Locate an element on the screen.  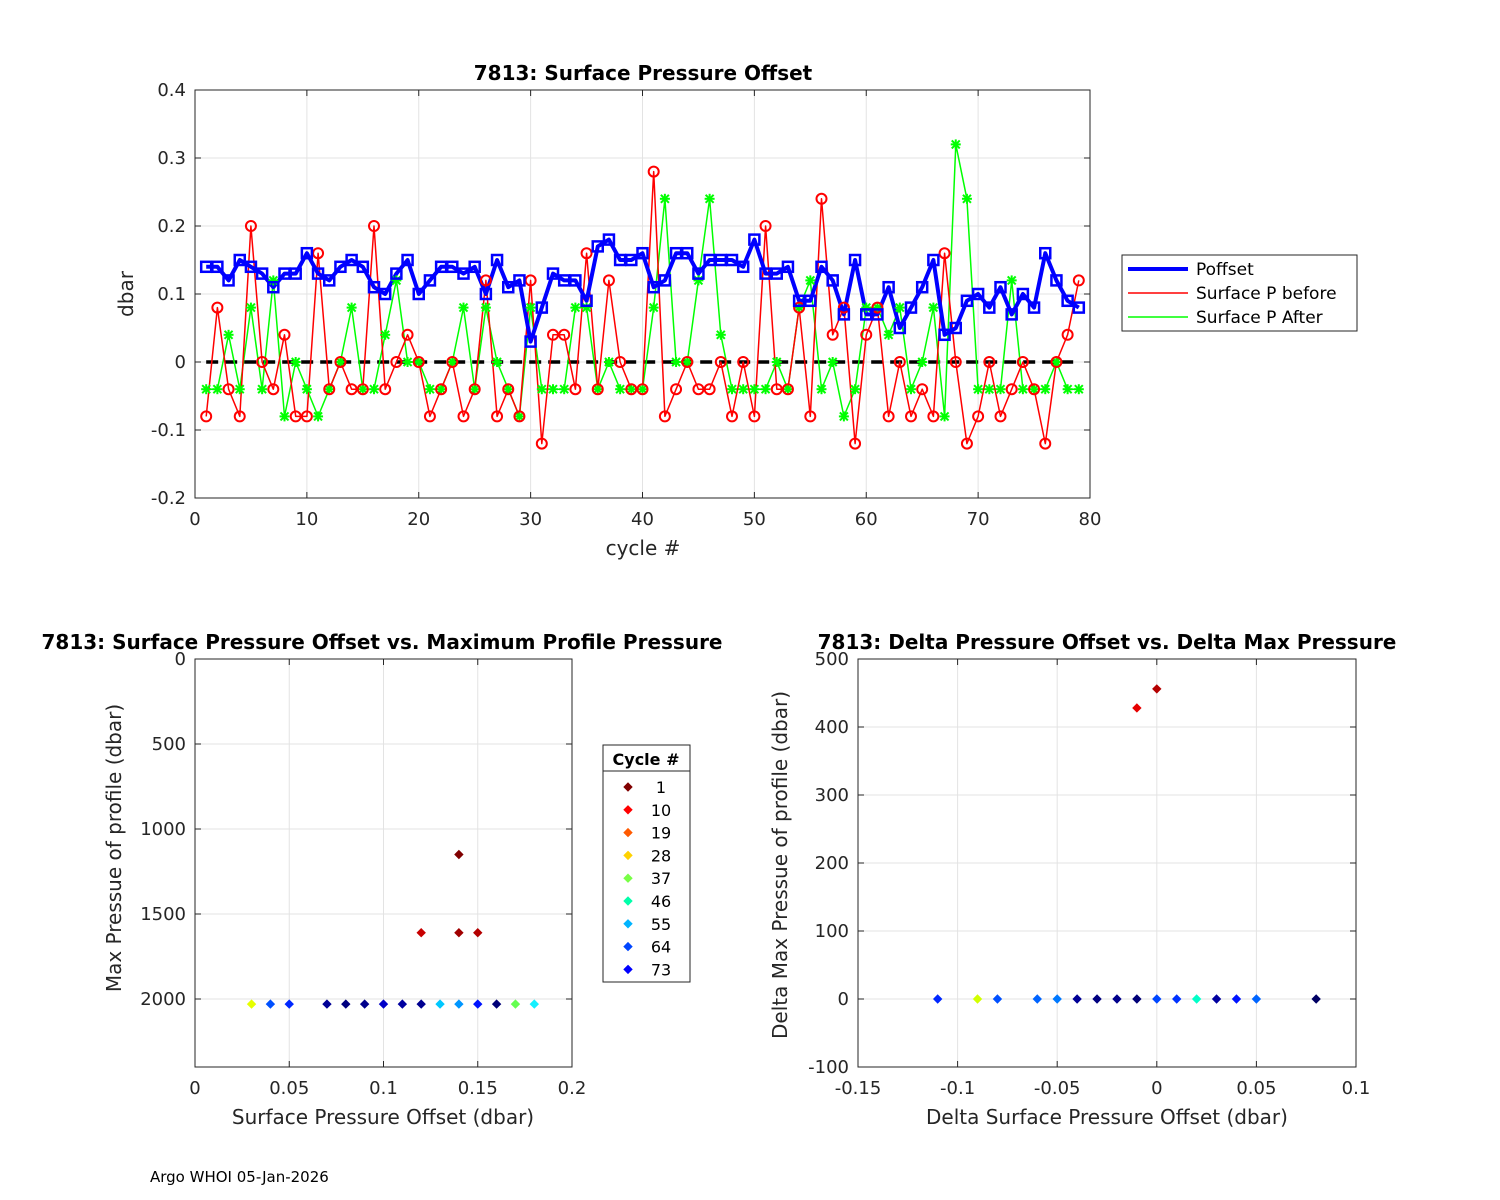
x-tick-label: -0.05 is located at coordinates (1057, 1088).